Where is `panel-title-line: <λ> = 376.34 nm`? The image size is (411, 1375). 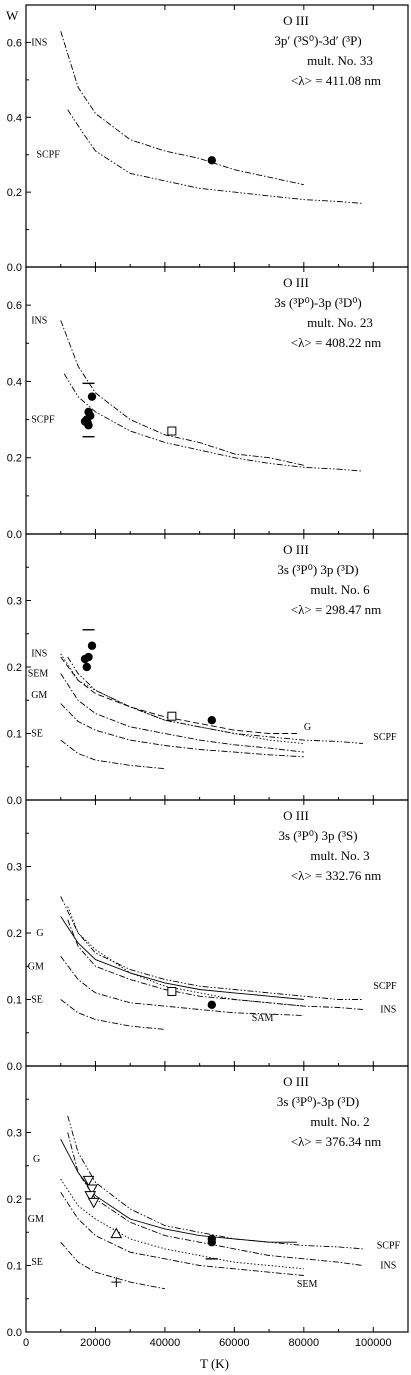
panel-title-line: <λ> = 376.34 nm is located at coordinates (336, 1141).